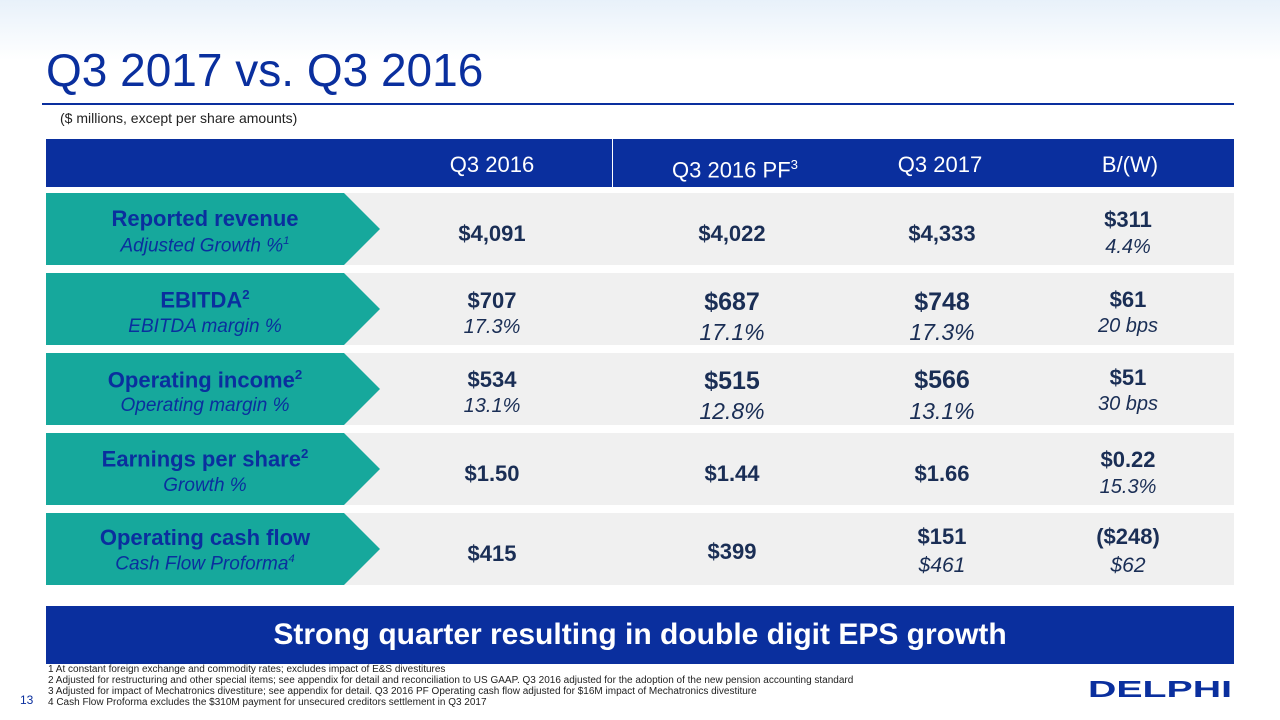 Image resolution: width=1280 pixels, height=720 pixels. Describe the element at coordinates (1128, 404) in the screenshot. I see `opmargin-bw: 30 bps` at that location.